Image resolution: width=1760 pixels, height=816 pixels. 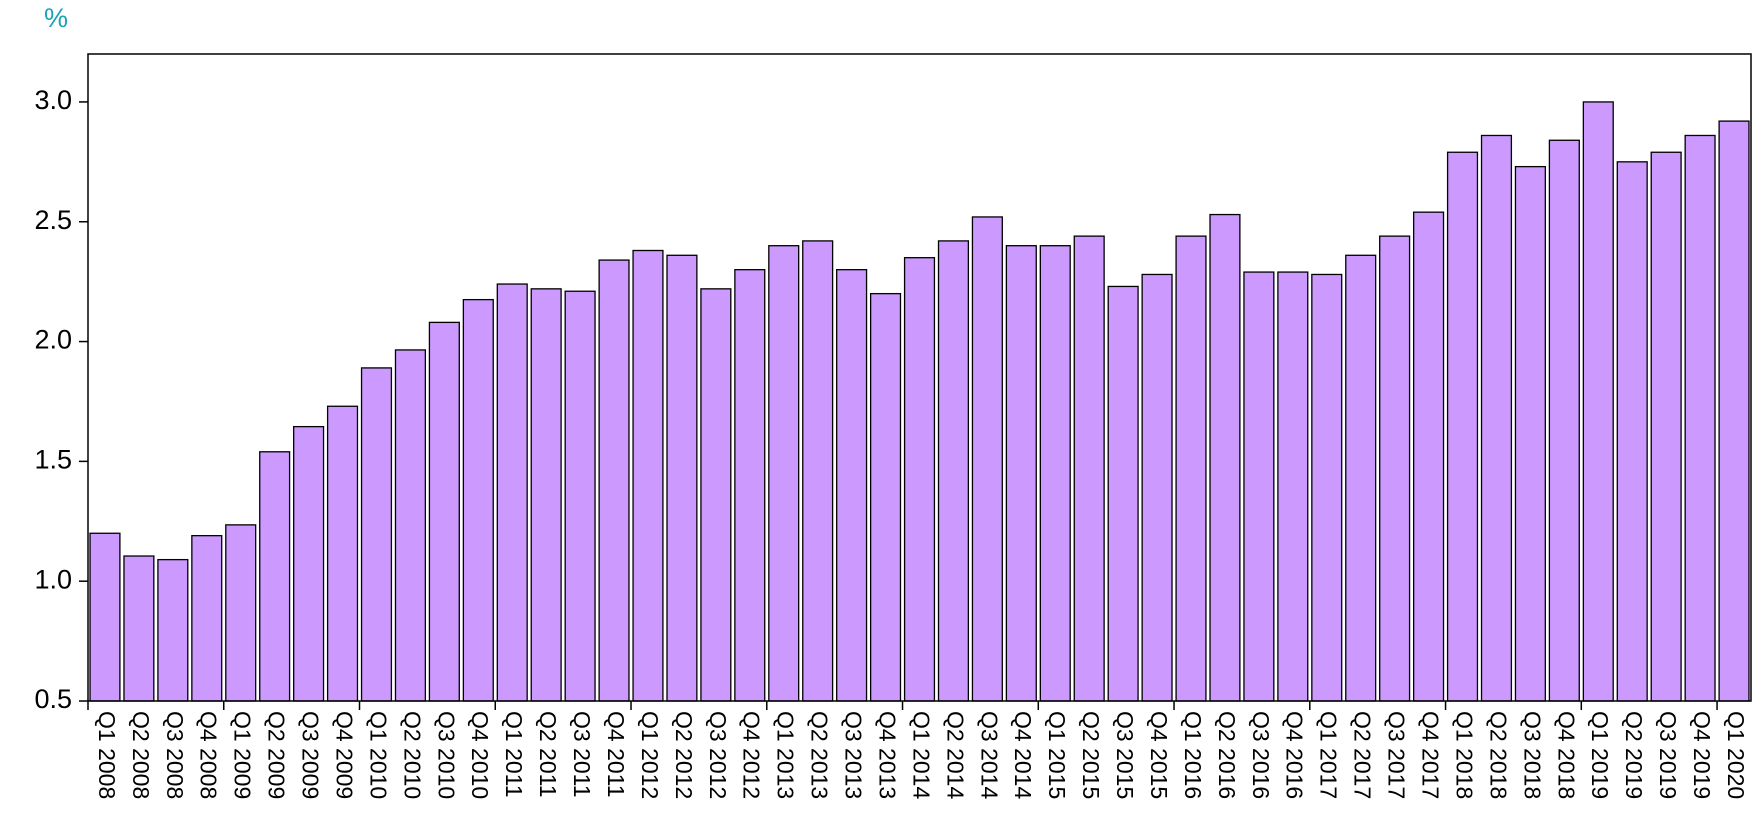 I want to click on x-tick-label: Q4 2008, so click(x=209, y=755).